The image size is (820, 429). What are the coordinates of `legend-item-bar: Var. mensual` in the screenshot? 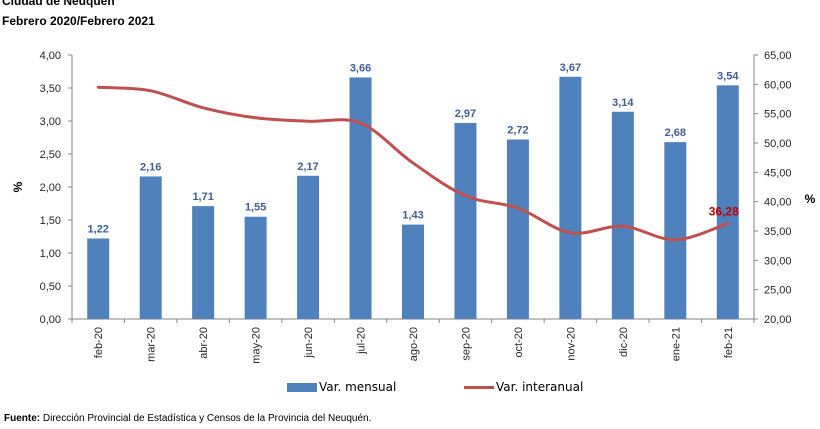 It's located at (341, 387).